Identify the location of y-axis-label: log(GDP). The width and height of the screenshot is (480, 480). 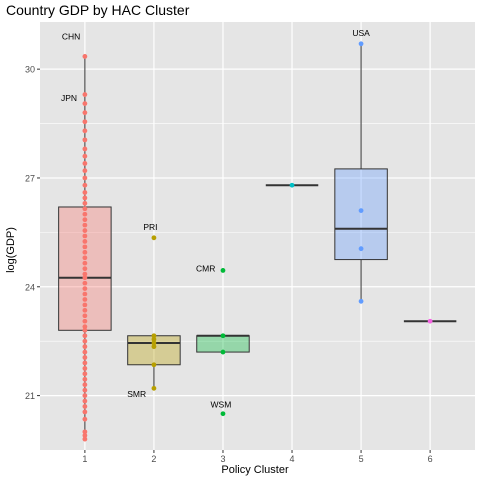
(11, 250).